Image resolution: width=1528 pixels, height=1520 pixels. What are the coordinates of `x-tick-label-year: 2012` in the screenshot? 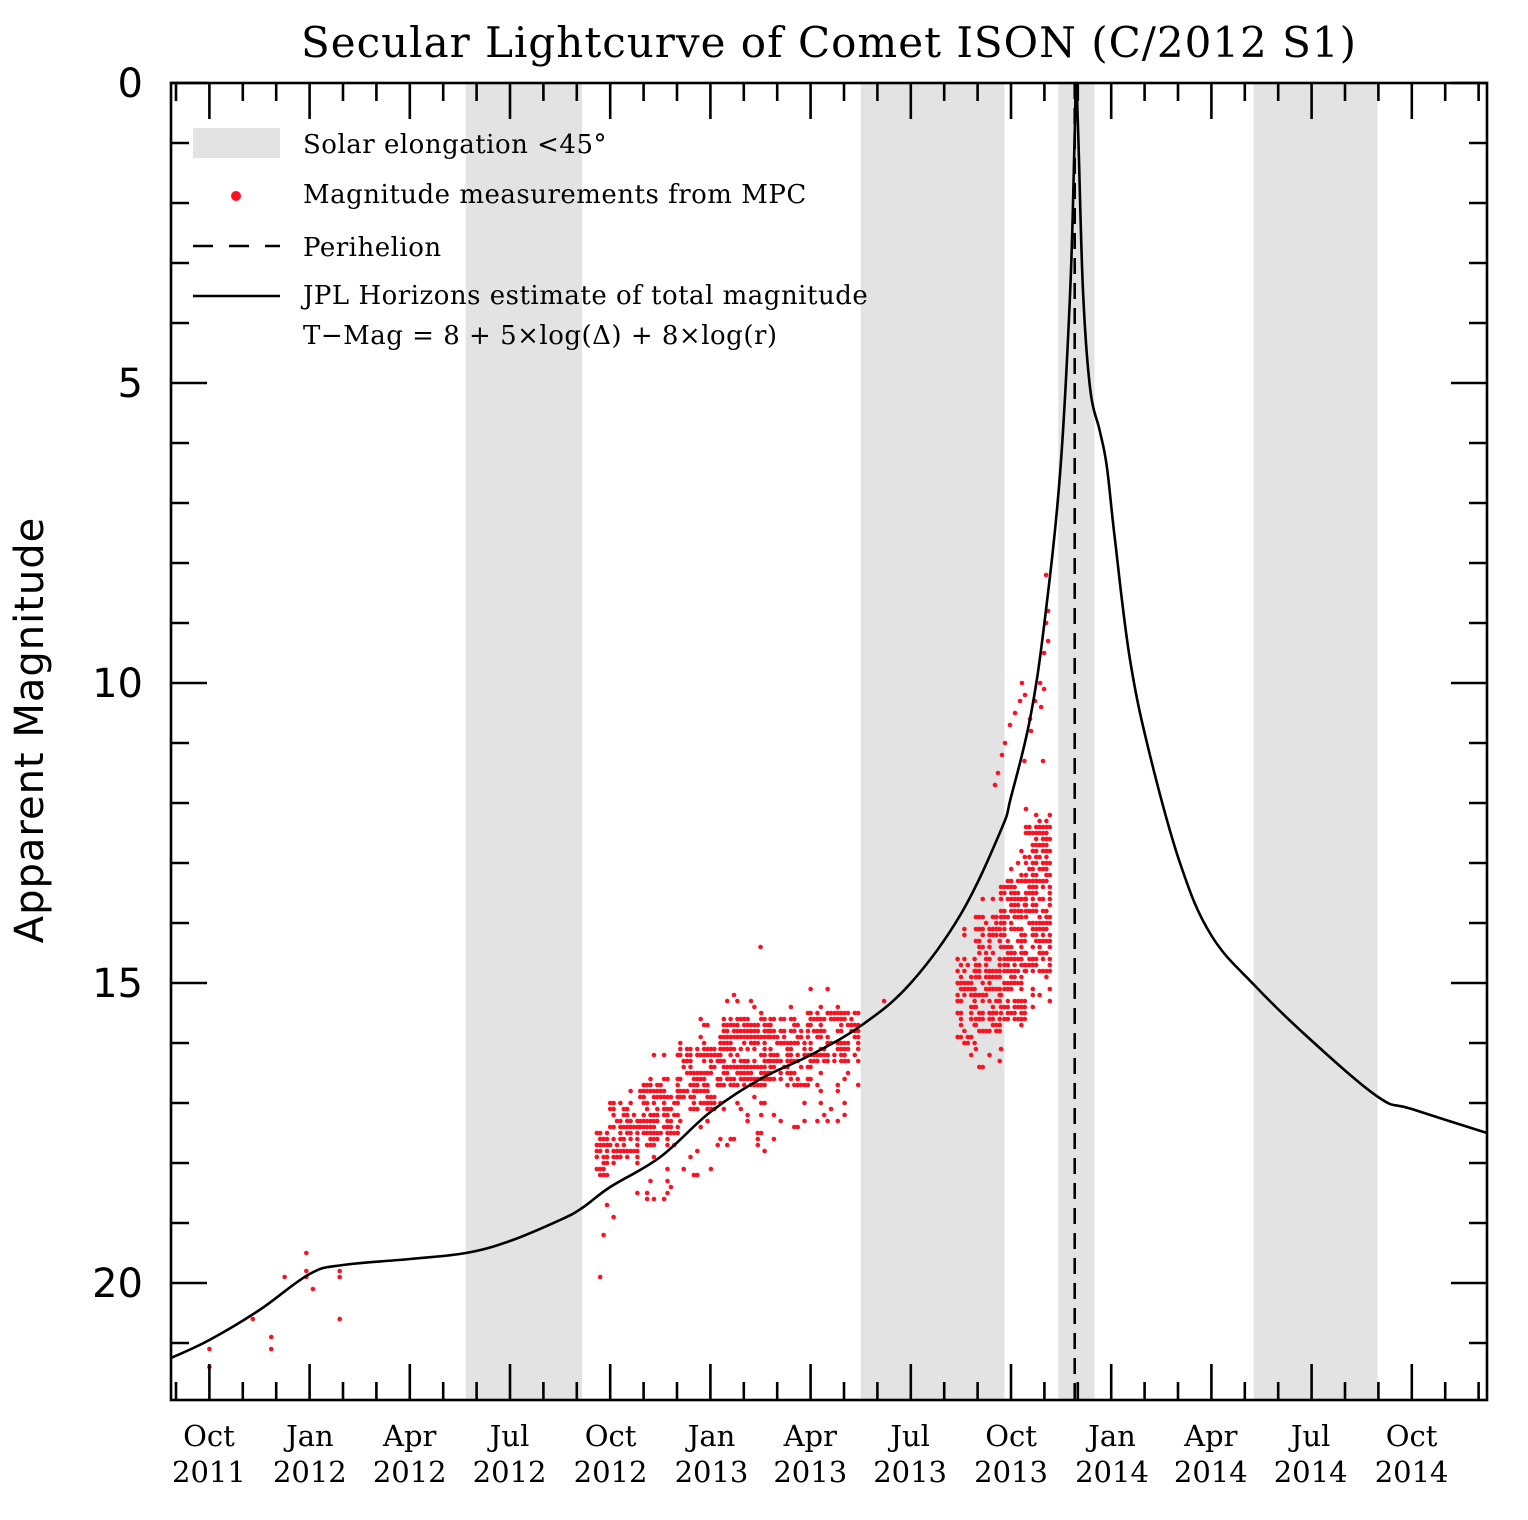 It's located at (310, 1472).